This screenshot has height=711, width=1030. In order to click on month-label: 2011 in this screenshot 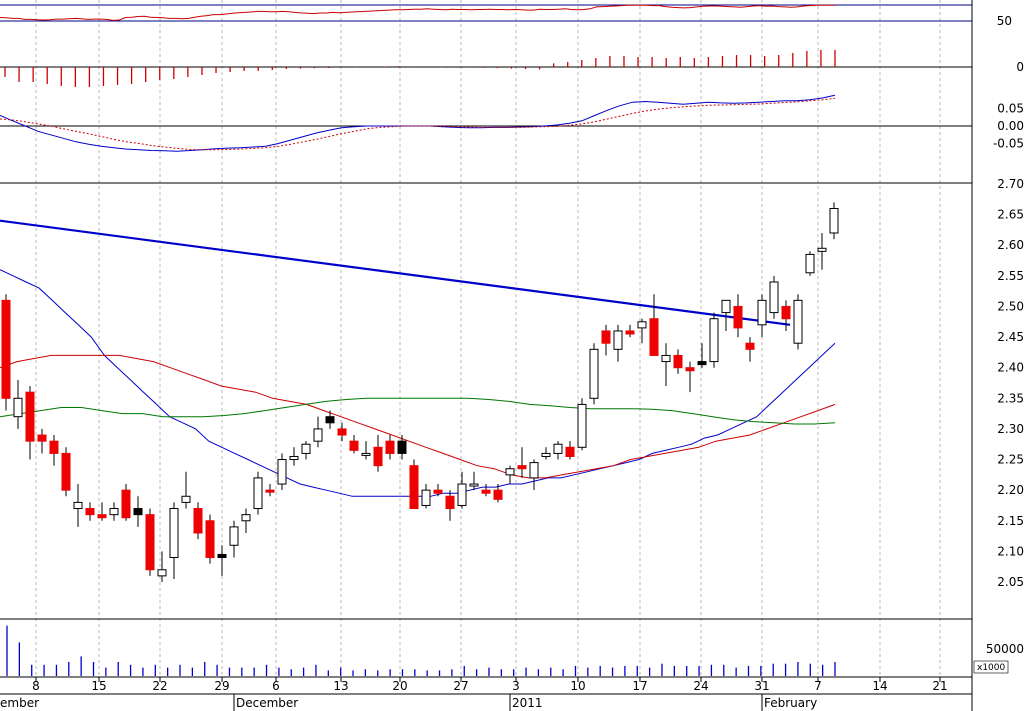, I will do `click(527, 703)`.